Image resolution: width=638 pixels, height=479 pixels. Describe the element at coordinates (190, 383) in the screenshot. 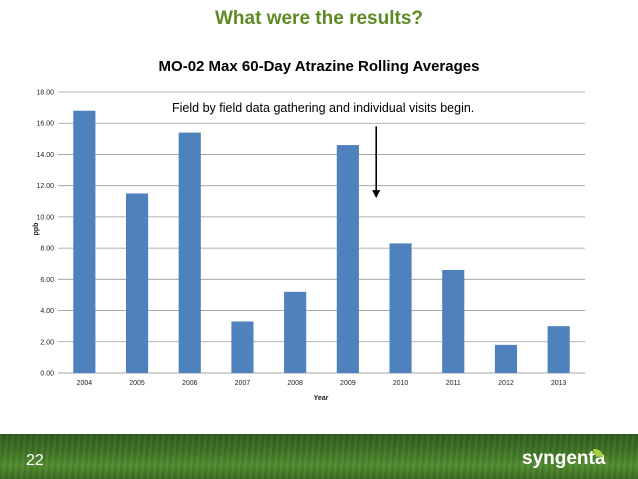

I see `x-tick-label: 2006` at that location.